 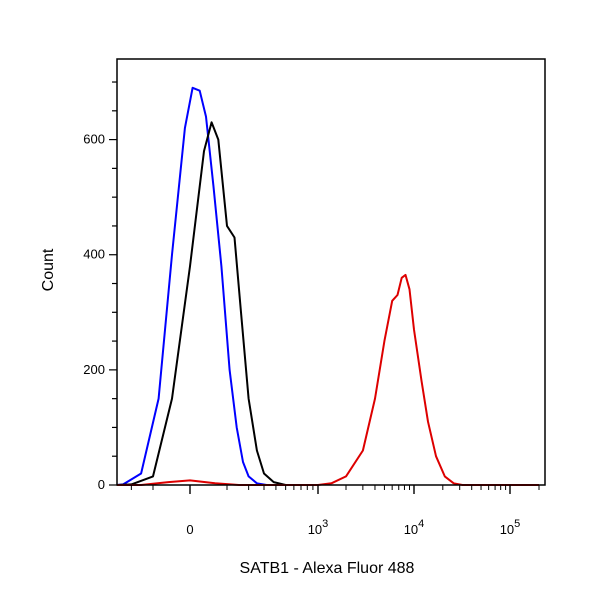 What do you see at coordinates (100, 286) in the screenshot?
I see `y-axis: 0 200 400 600` at bounding box center [100, 286].